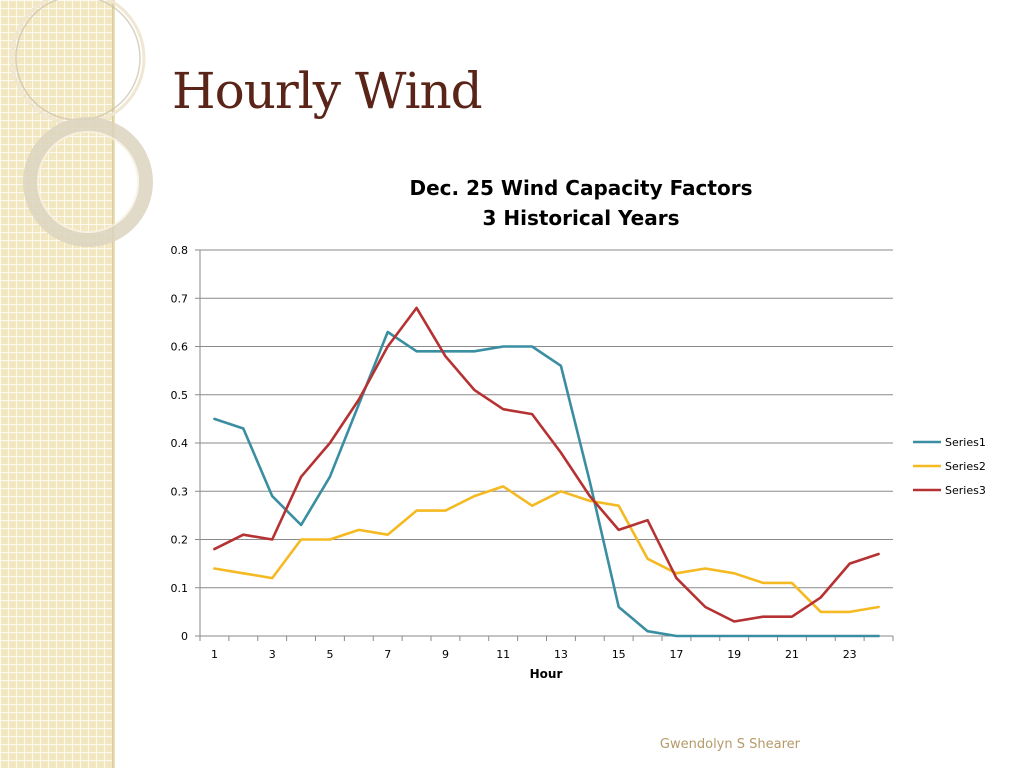  Describe the element at coordinates (503, 654) in the screenshot. I see `x-tick-label: 11` at that location.